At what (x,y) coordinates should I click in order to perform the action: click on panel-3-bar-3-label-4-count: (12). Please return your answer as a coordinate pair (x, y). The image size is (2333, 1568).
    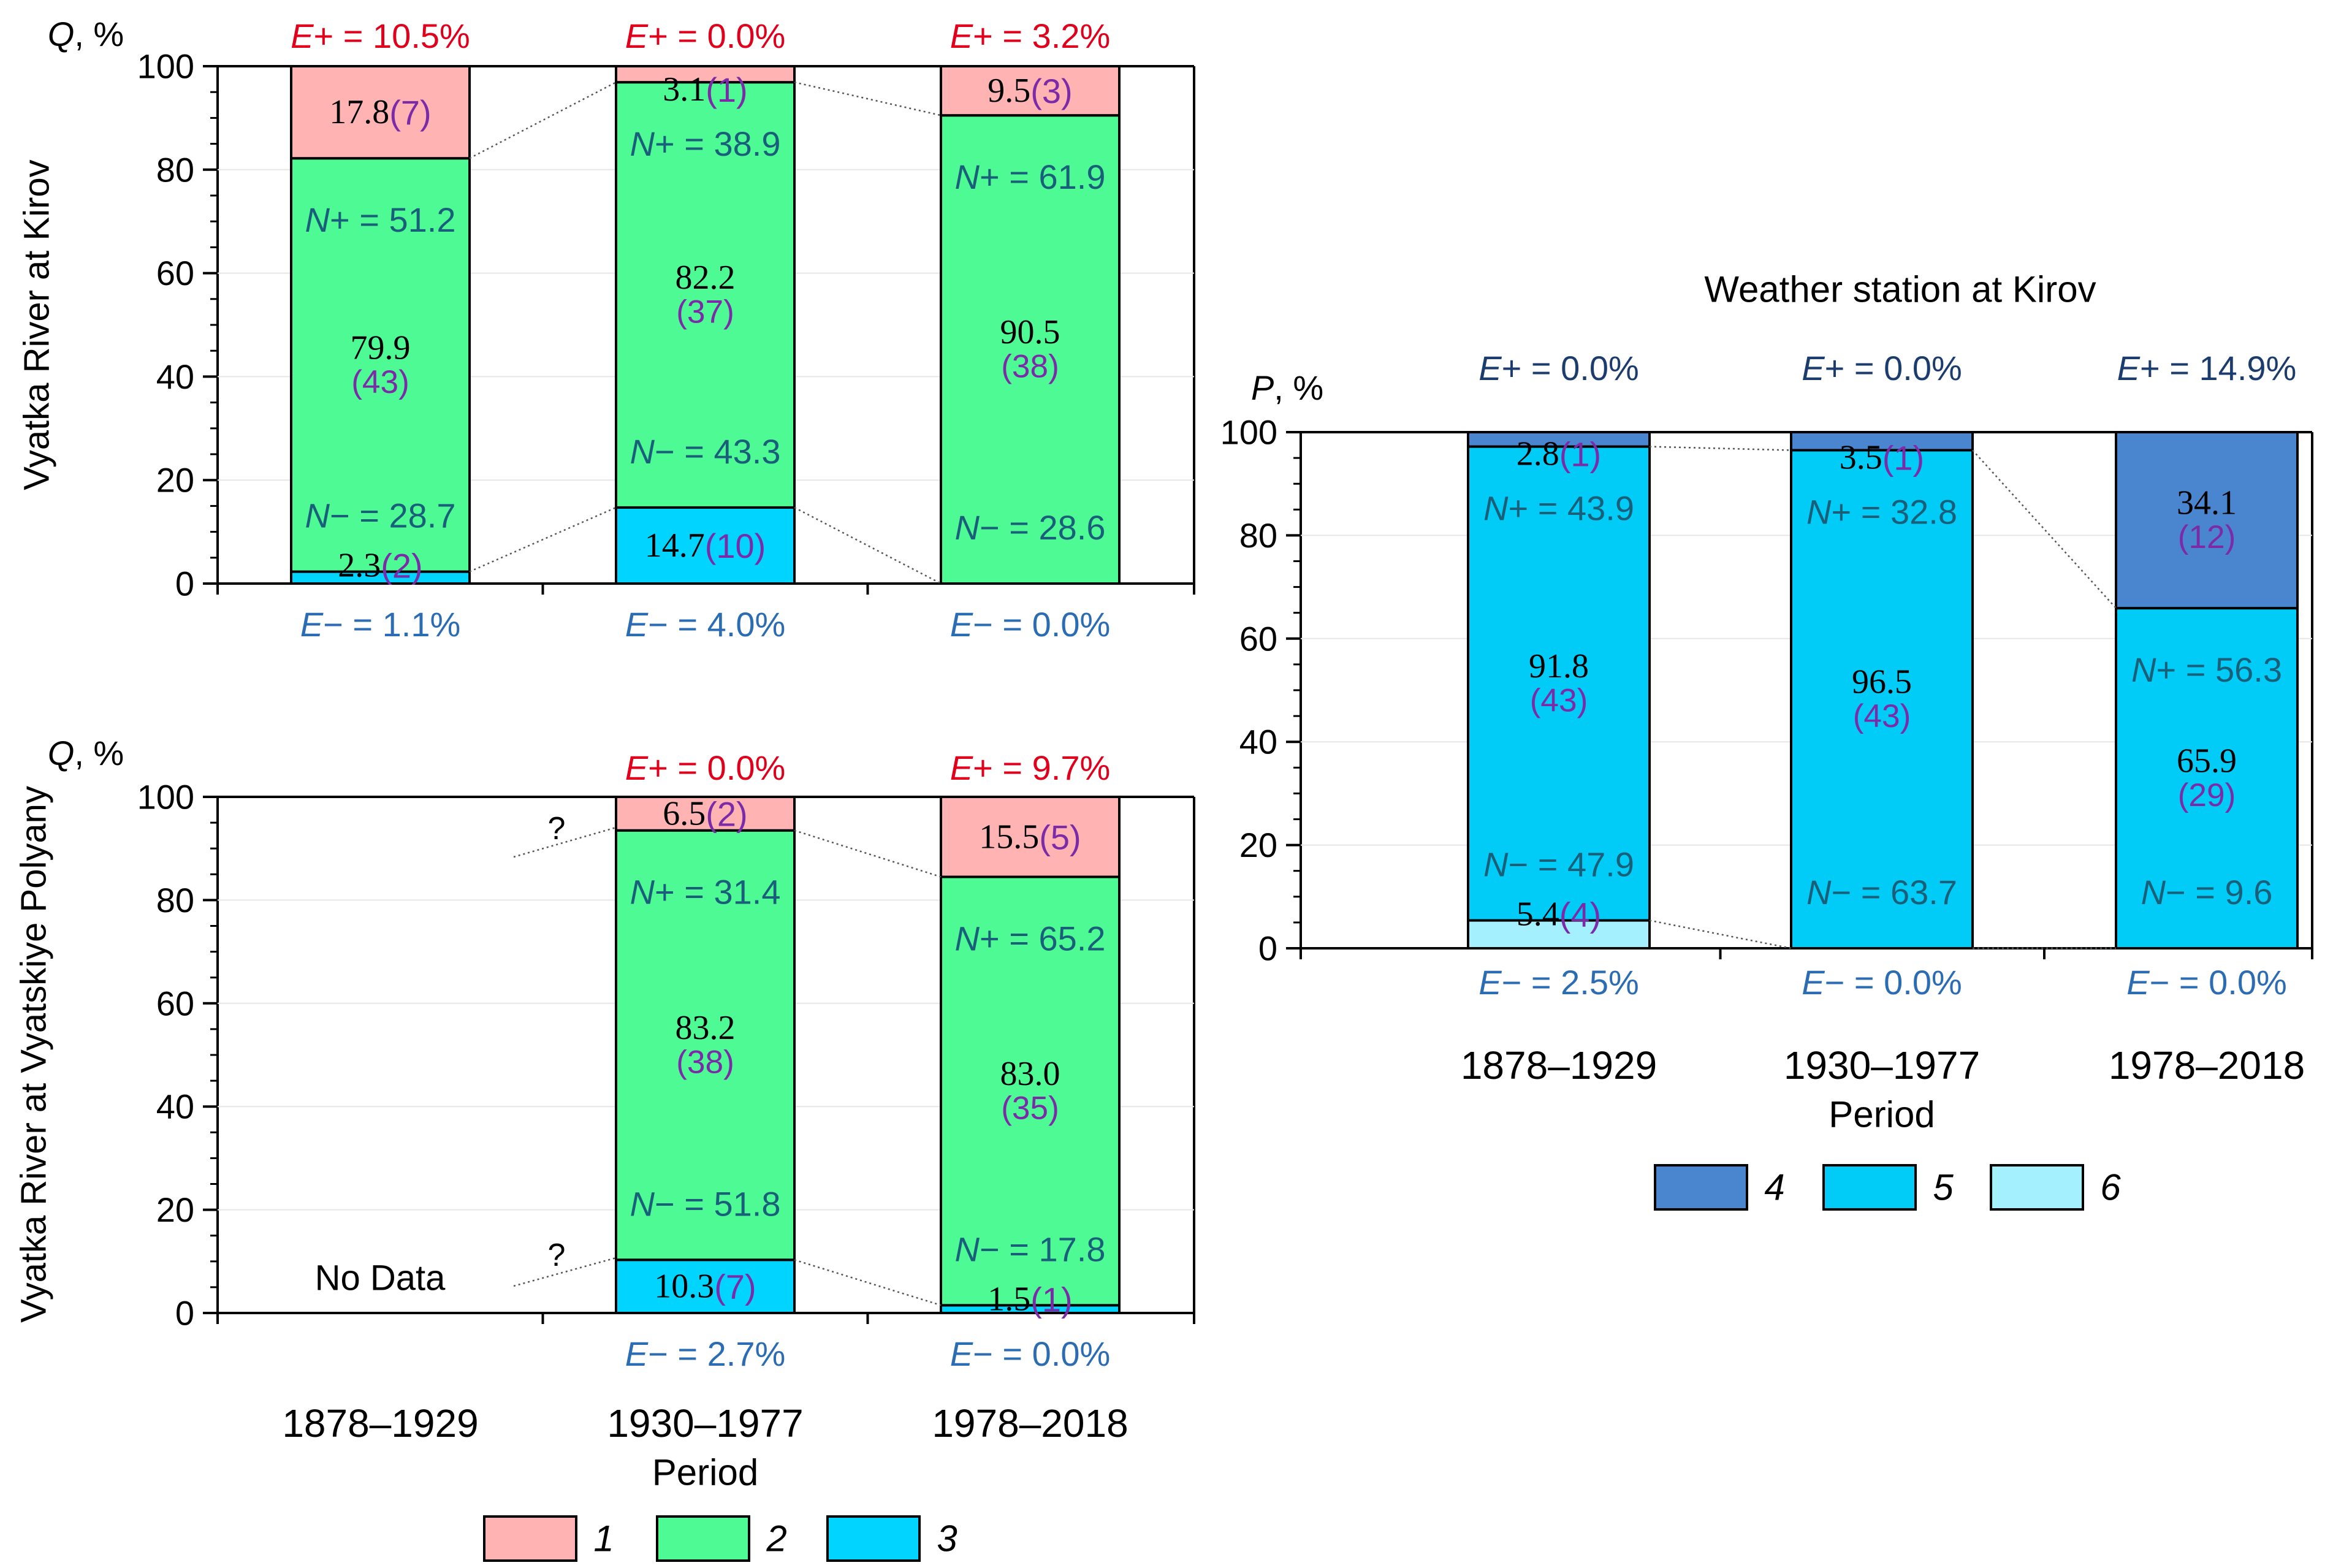
    Looking at the image, I should click on (2207, 537).